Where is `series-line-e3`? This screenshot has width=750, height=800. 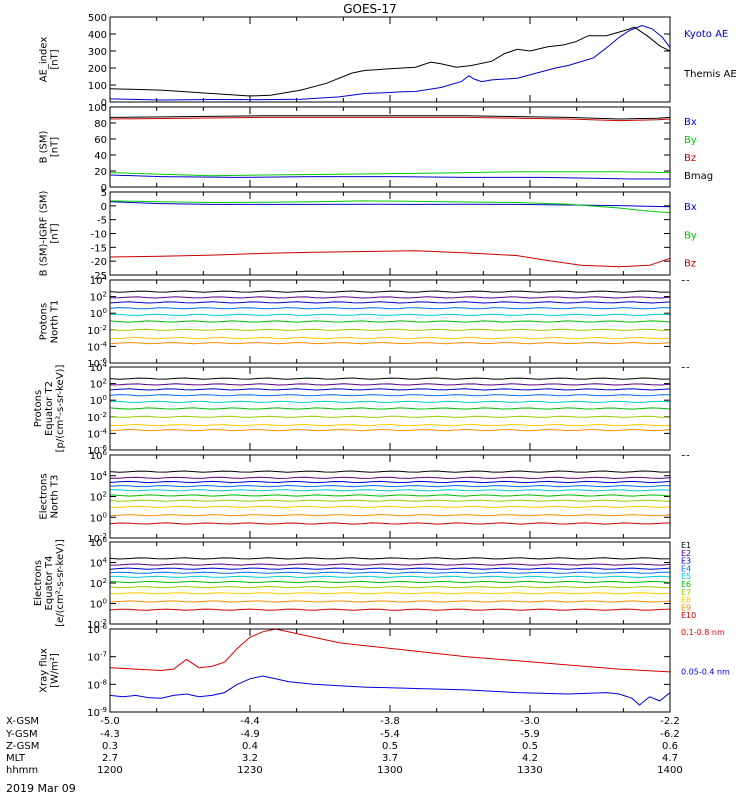 series-line-e3 is located at coordinates (390, 482).